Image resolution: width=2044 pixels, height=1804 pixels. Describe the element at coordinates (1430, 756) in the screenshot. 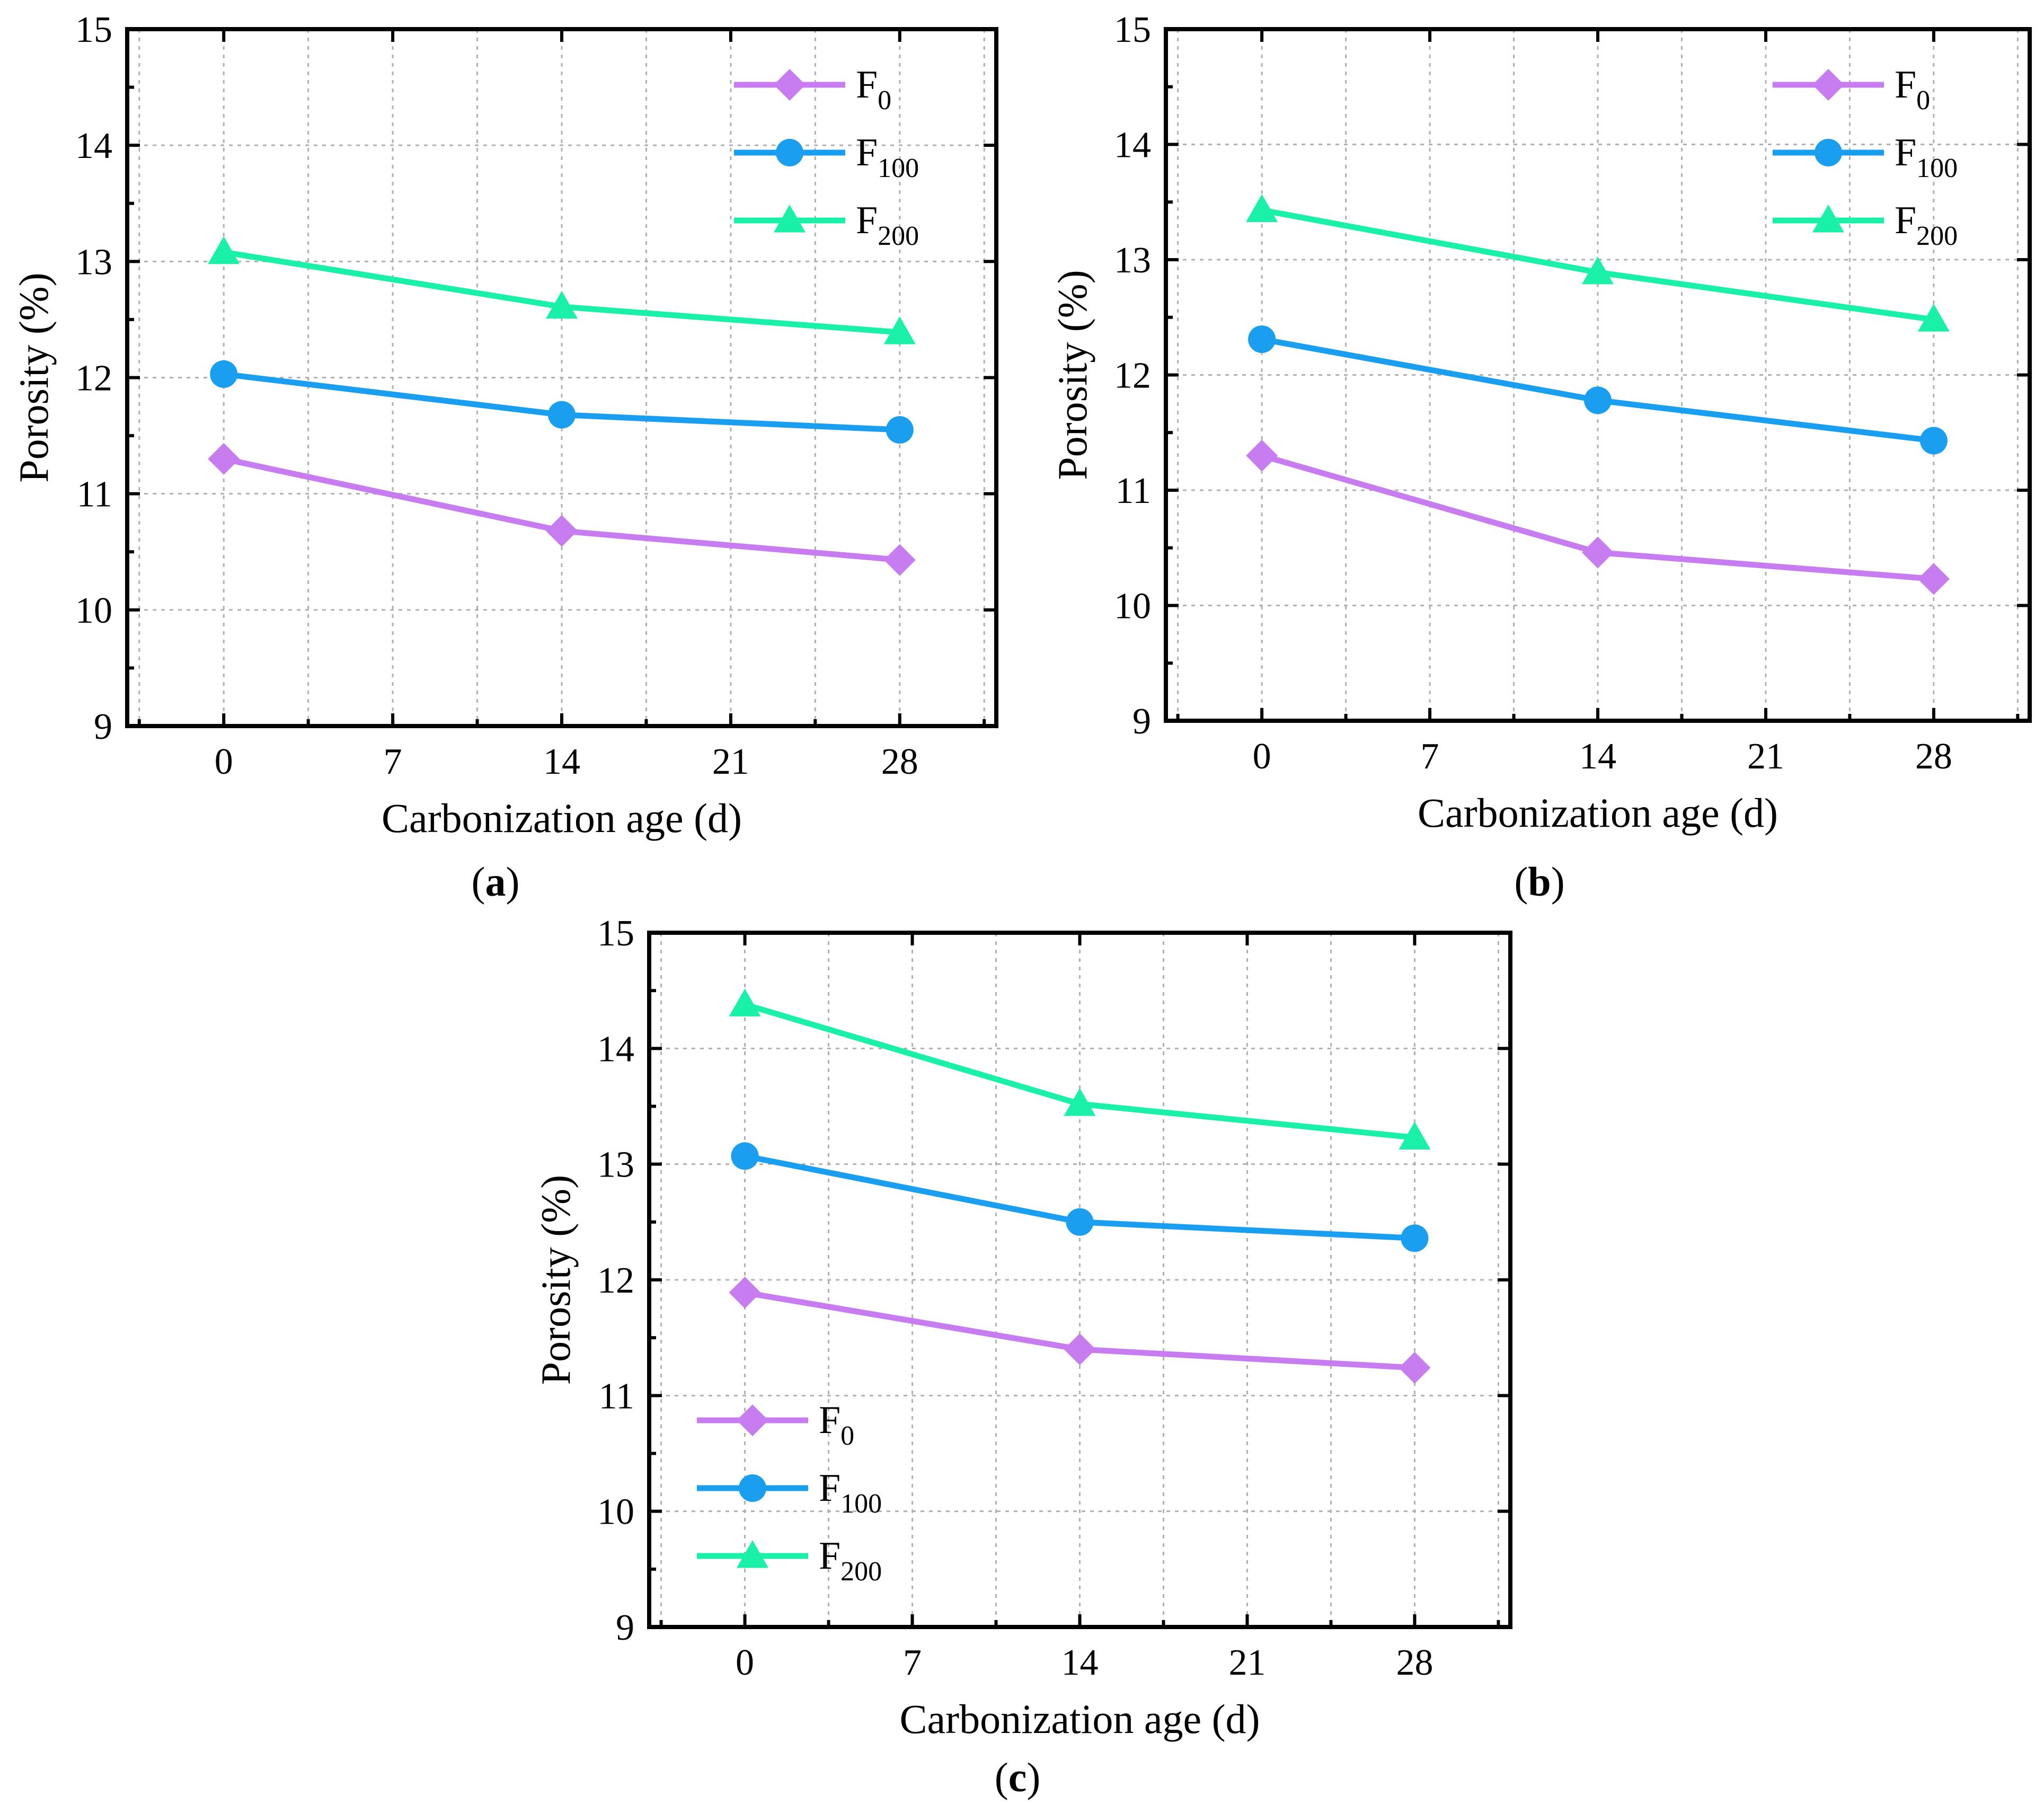

I see `x-tick-label: 7` at that location.